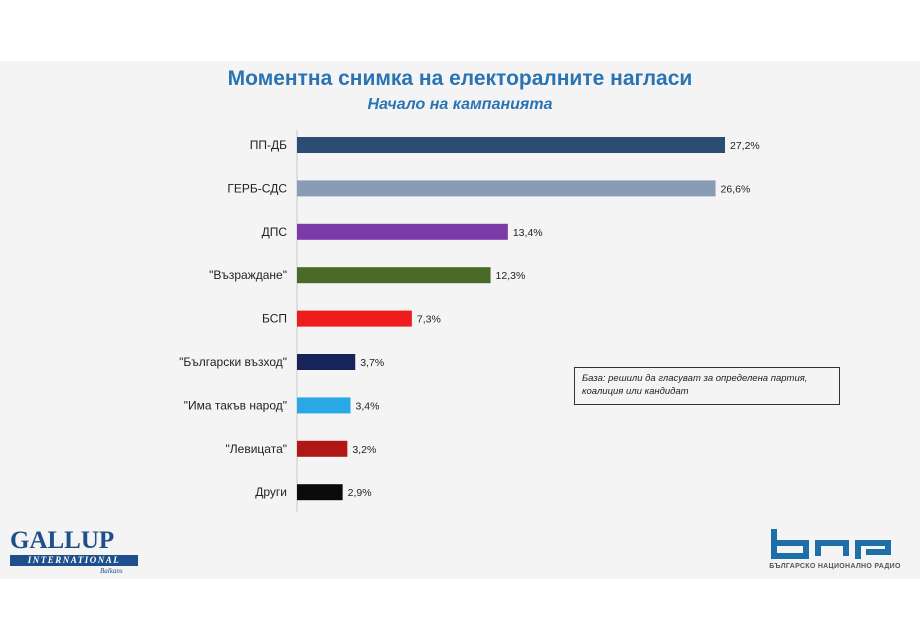 The width and height of the screenshot is (920, 640). Describe the element at coordinates (511, 276) in the screenshot. I see `value-label: 12,3%` at that location.